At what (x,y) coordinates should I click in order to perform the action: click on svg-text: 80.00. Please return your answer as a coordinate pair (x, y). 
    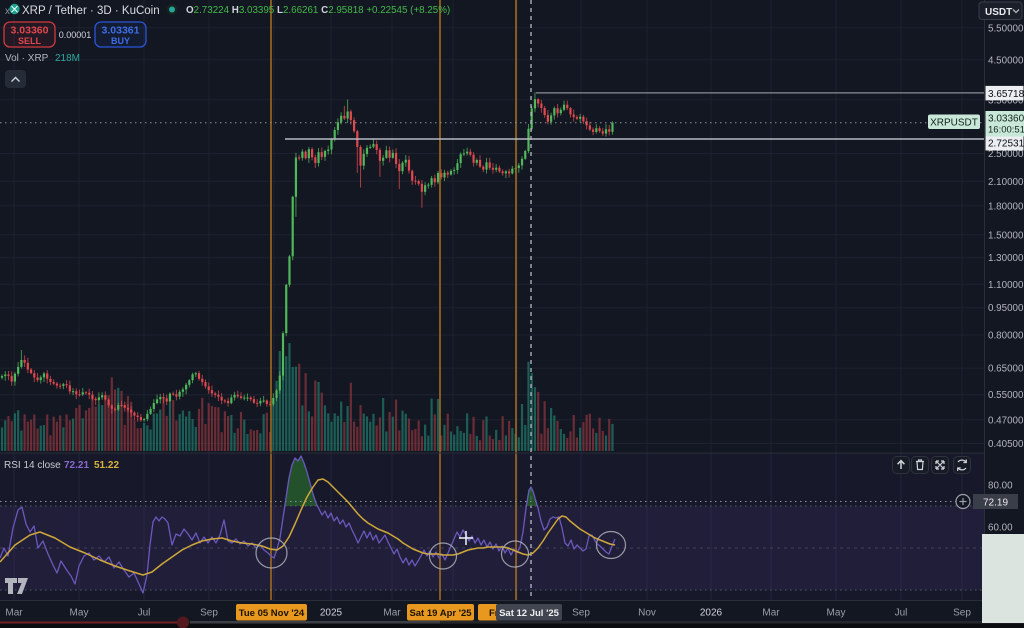
    Looking at the image, I should click on (1000, 486).